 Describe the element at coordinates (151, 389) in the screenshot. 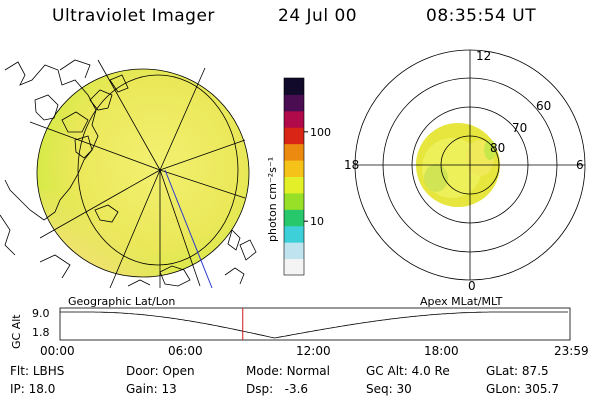

I see `info-gain: Gain: 13` at that location.